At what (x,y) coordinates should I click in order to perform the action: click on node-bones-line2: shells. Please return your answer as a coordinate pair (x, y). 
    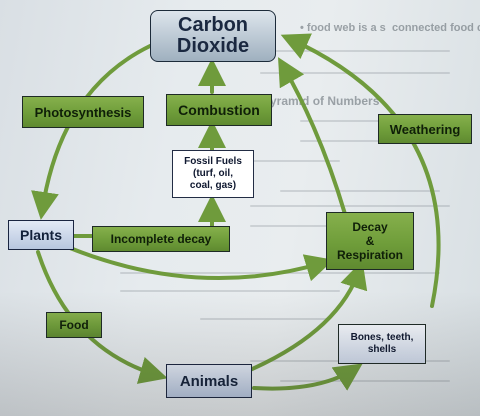
    Looking at the image, I should click on (382, 349).